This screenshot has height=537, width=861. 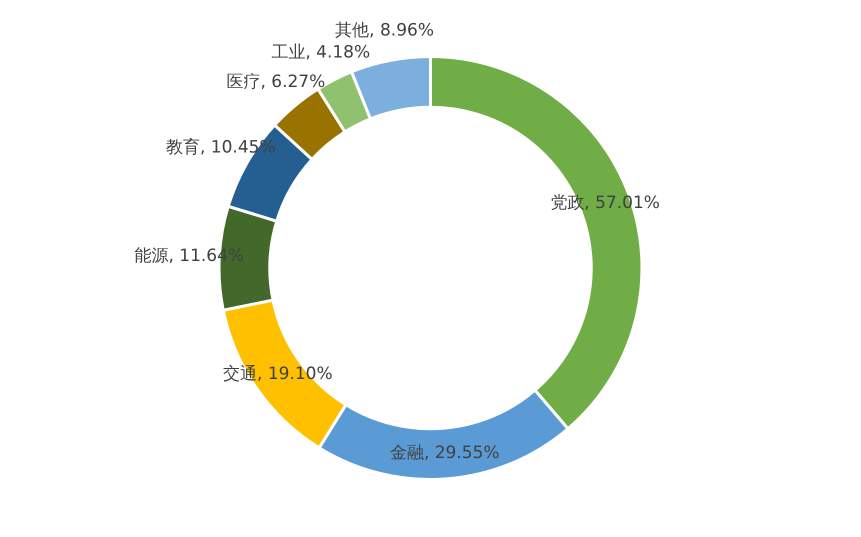 What do you see at coordinates (445, 452) in the screenshot?
I see `slice-label: 金融, 29.55%` at bounding box center [445, 452].